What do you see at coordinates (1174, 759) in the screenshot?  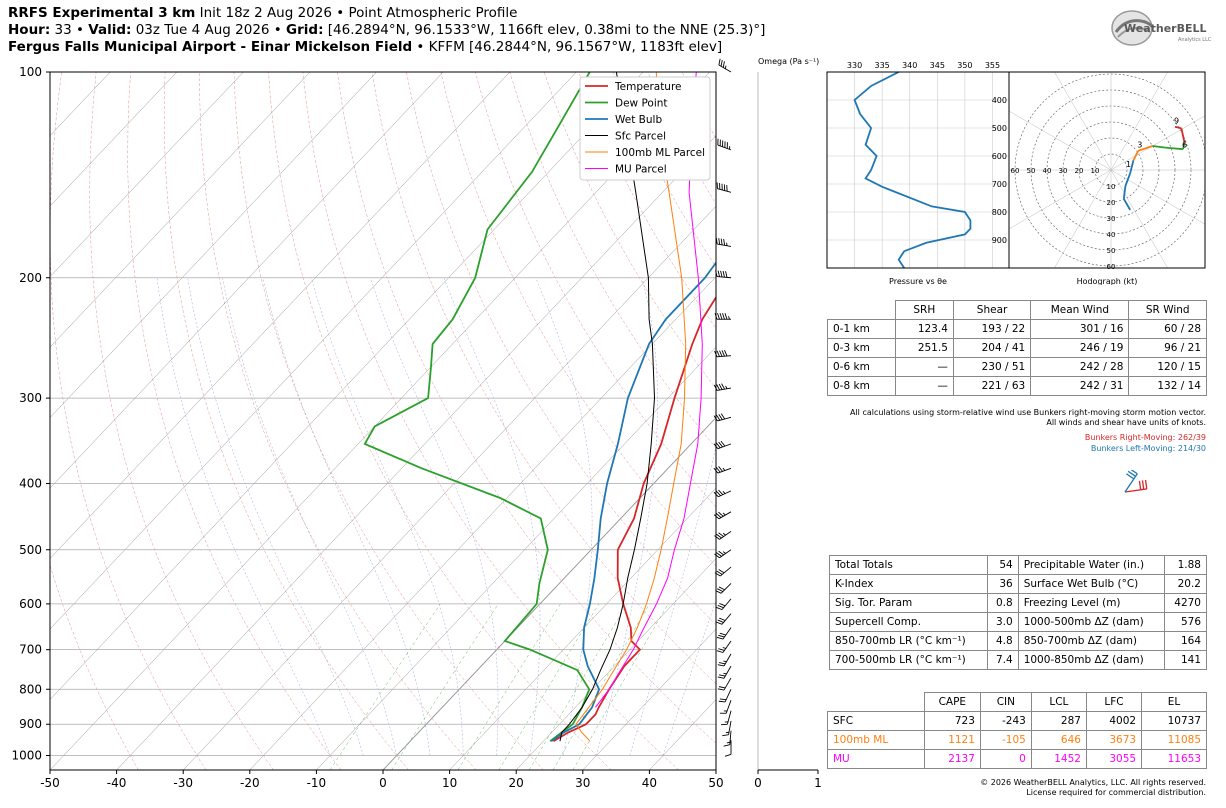 I see `cape-cell: 11653` at bounding box center [1174, 759].